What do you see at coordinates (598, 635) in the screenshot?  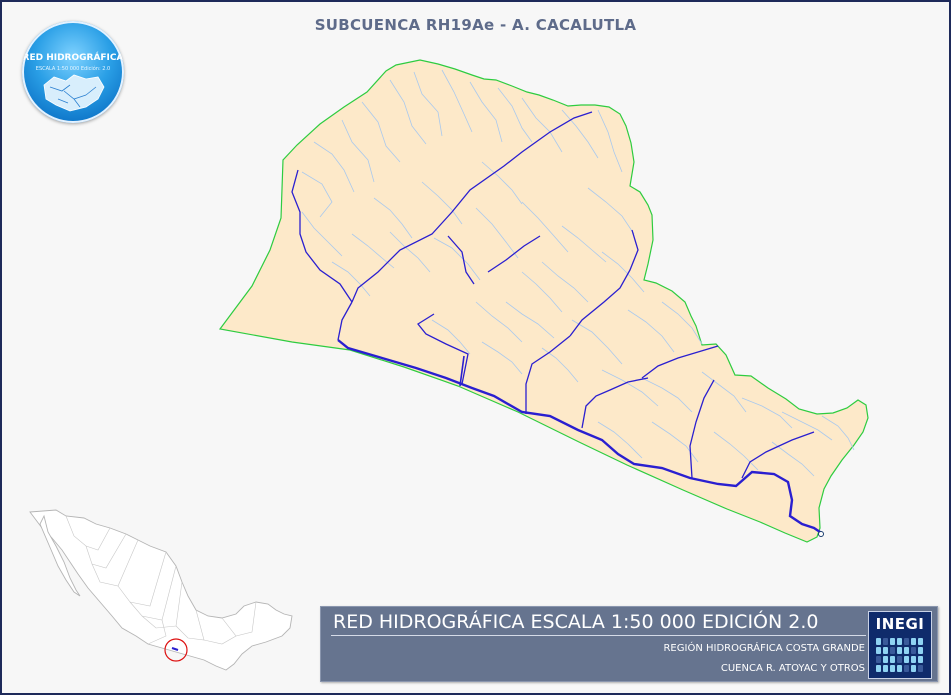 I see `banner-divider` at bounding box center [598, 635].